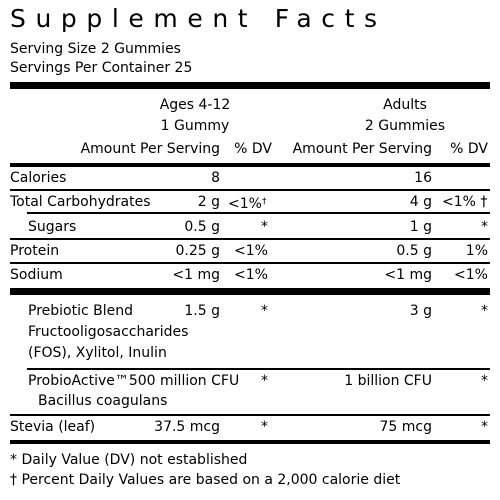 The height and width of the screenshot is (500, 500). Describe the element at coordinates (52, 227) in the screenshot. I see `row-name: Sugars` at that location.